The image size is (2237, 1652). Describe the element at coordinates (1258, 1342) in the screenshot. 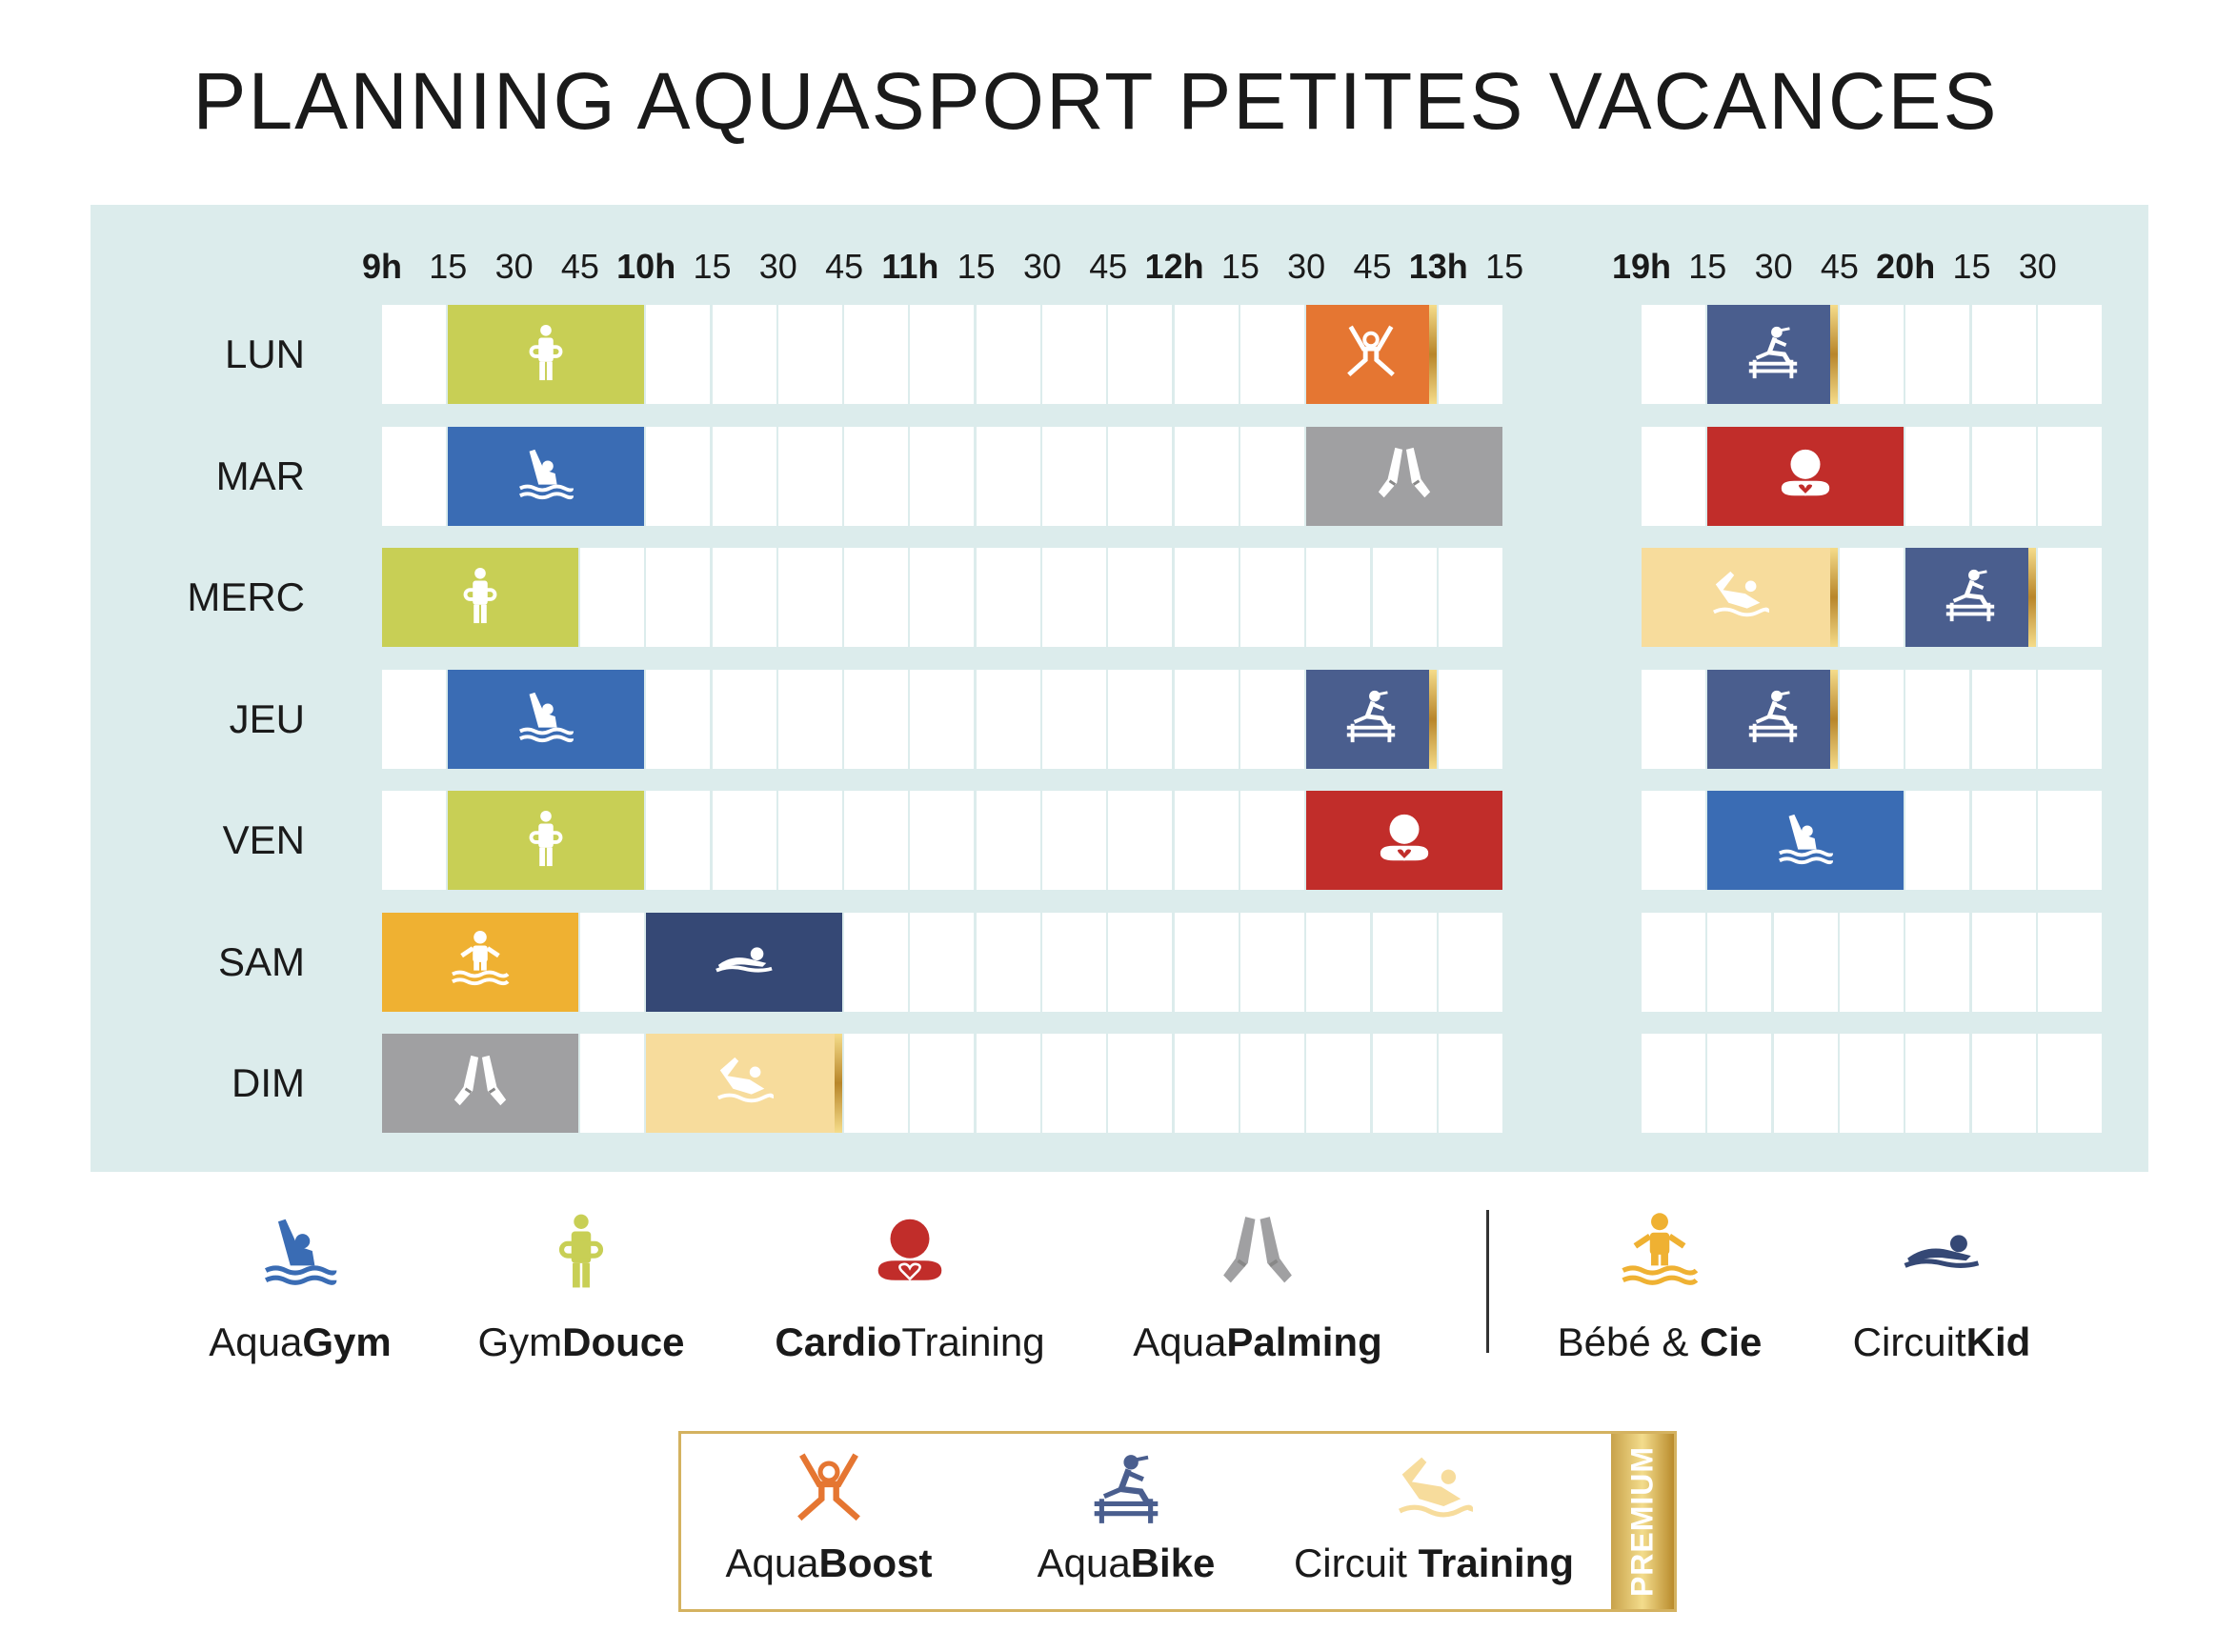

I see `legend-label: AquaPalming` at that location.